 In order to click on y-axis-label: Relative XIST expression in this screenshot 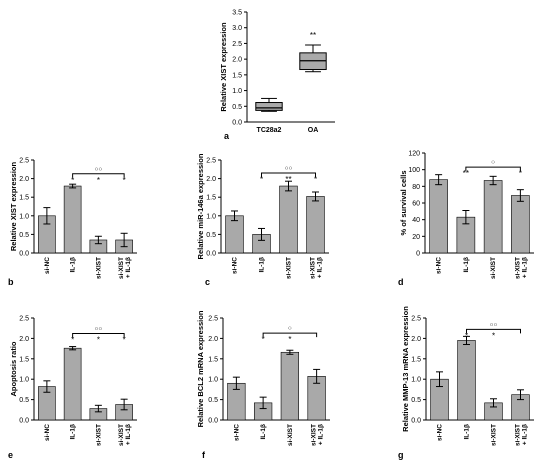, I will do `click(223, 67)`.